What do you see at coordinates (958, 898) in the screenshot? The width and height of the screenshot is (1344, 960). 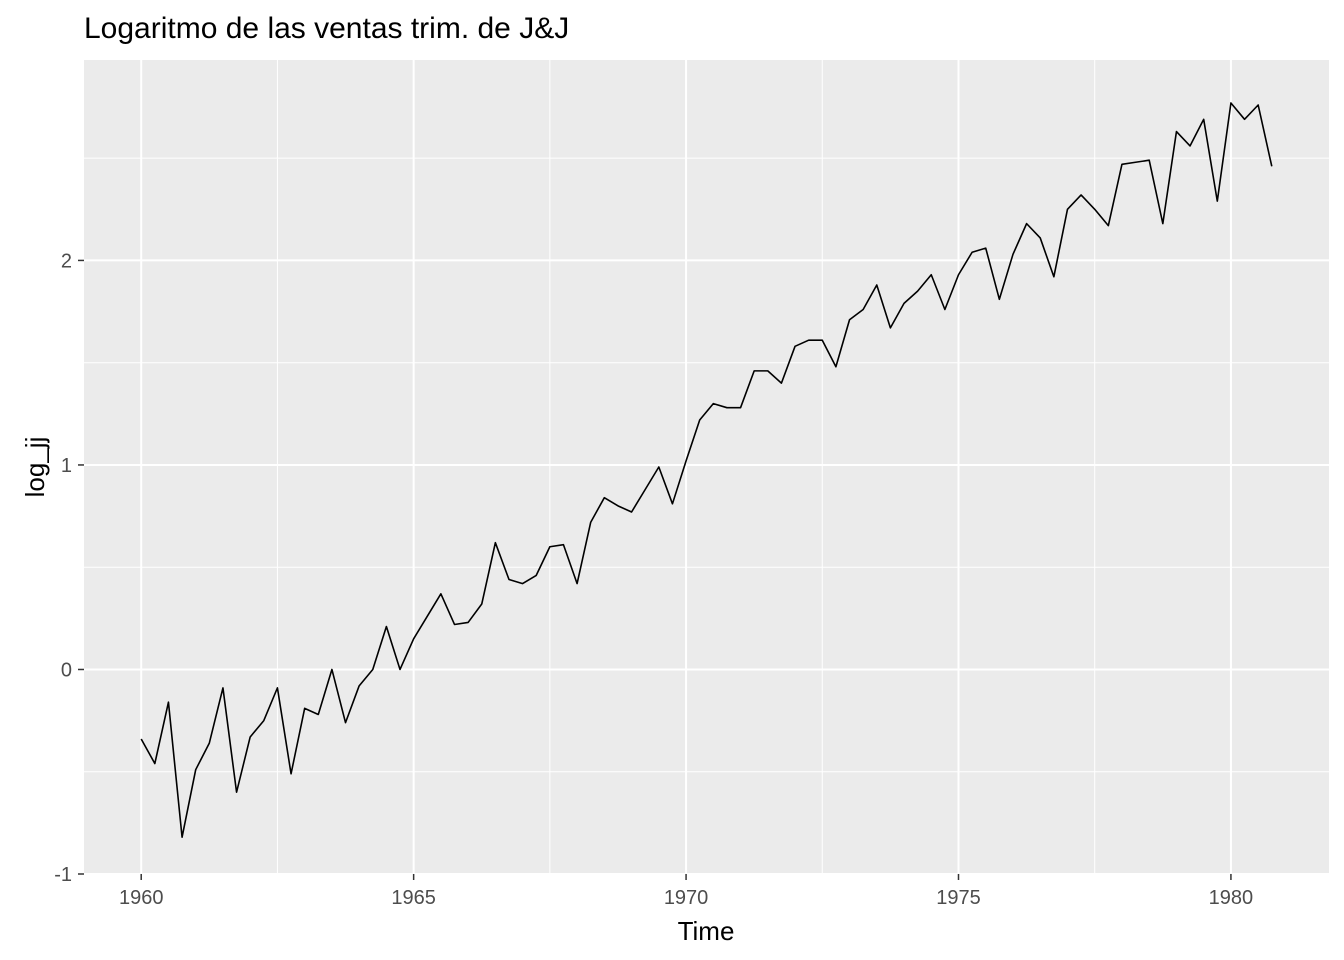 I see `x-tick-label: 1975` at bounding box center [958, 898].